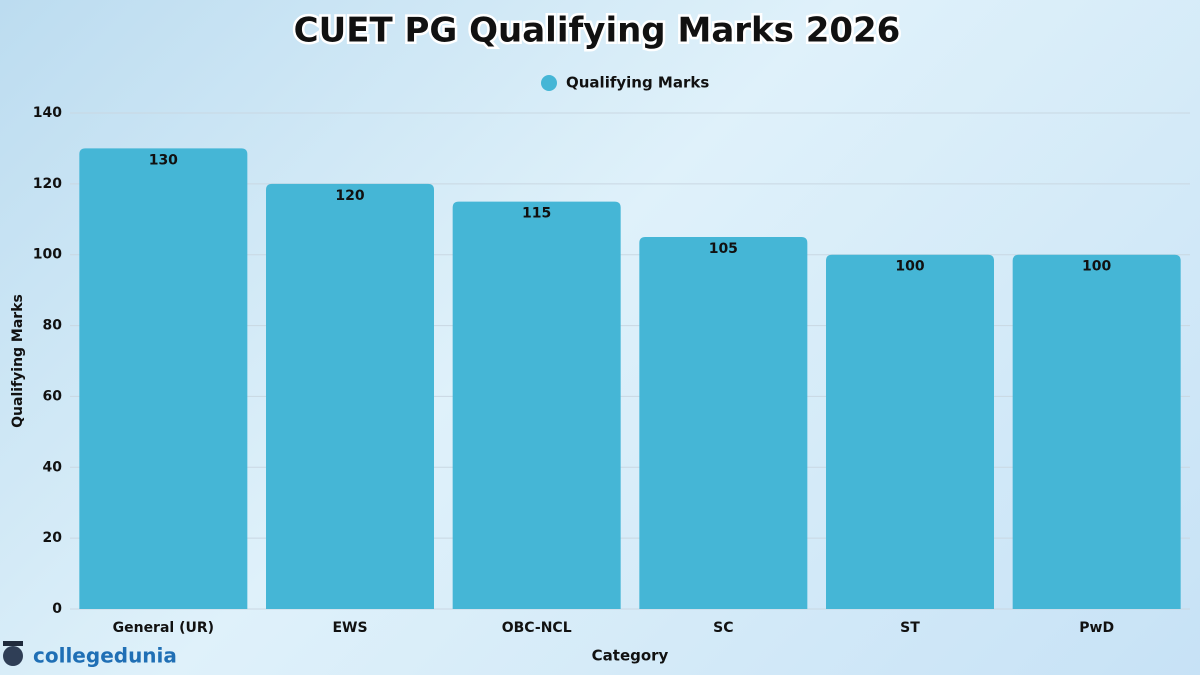 The image size is (1200, 675). What do you see at coordinates (163, 628) in the screenshot?
I see `x-tick-label: General (UR)` at bounding box center [163, 628].